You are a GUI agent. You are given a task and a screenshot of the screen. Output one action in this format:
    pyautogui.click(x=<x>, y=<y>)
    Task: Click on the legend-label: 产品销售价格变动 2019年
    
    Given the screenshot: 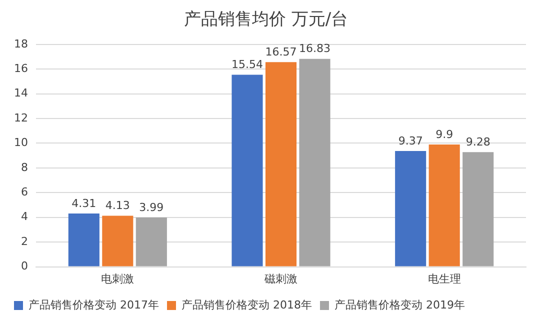 What is the action you would take?
    pyautogui.click(x=399, y=305)
    